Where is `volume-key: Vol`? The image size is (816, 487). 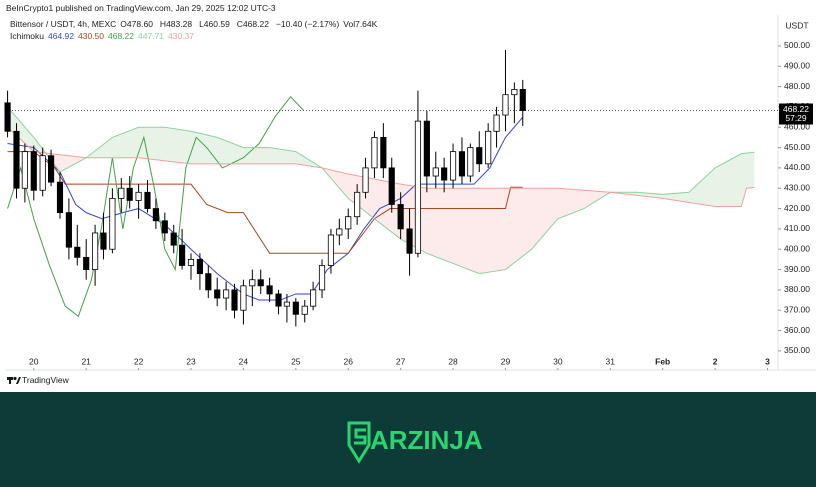 volume-key: Vol is located at coordinates (349, 24).